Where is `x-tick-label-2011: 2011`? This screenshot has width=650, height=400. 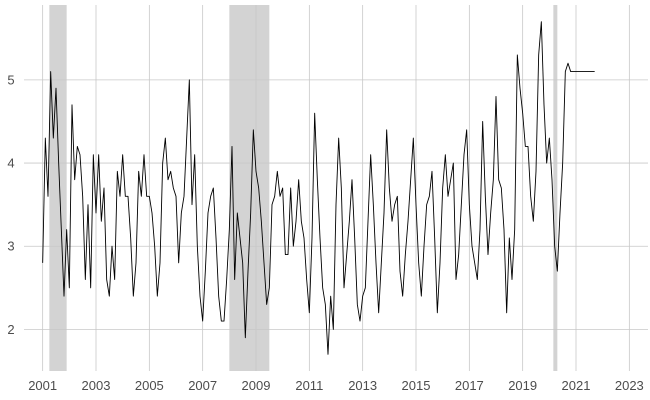
x-tick-label-2011: 2011 is located at coordinates (309, 385).